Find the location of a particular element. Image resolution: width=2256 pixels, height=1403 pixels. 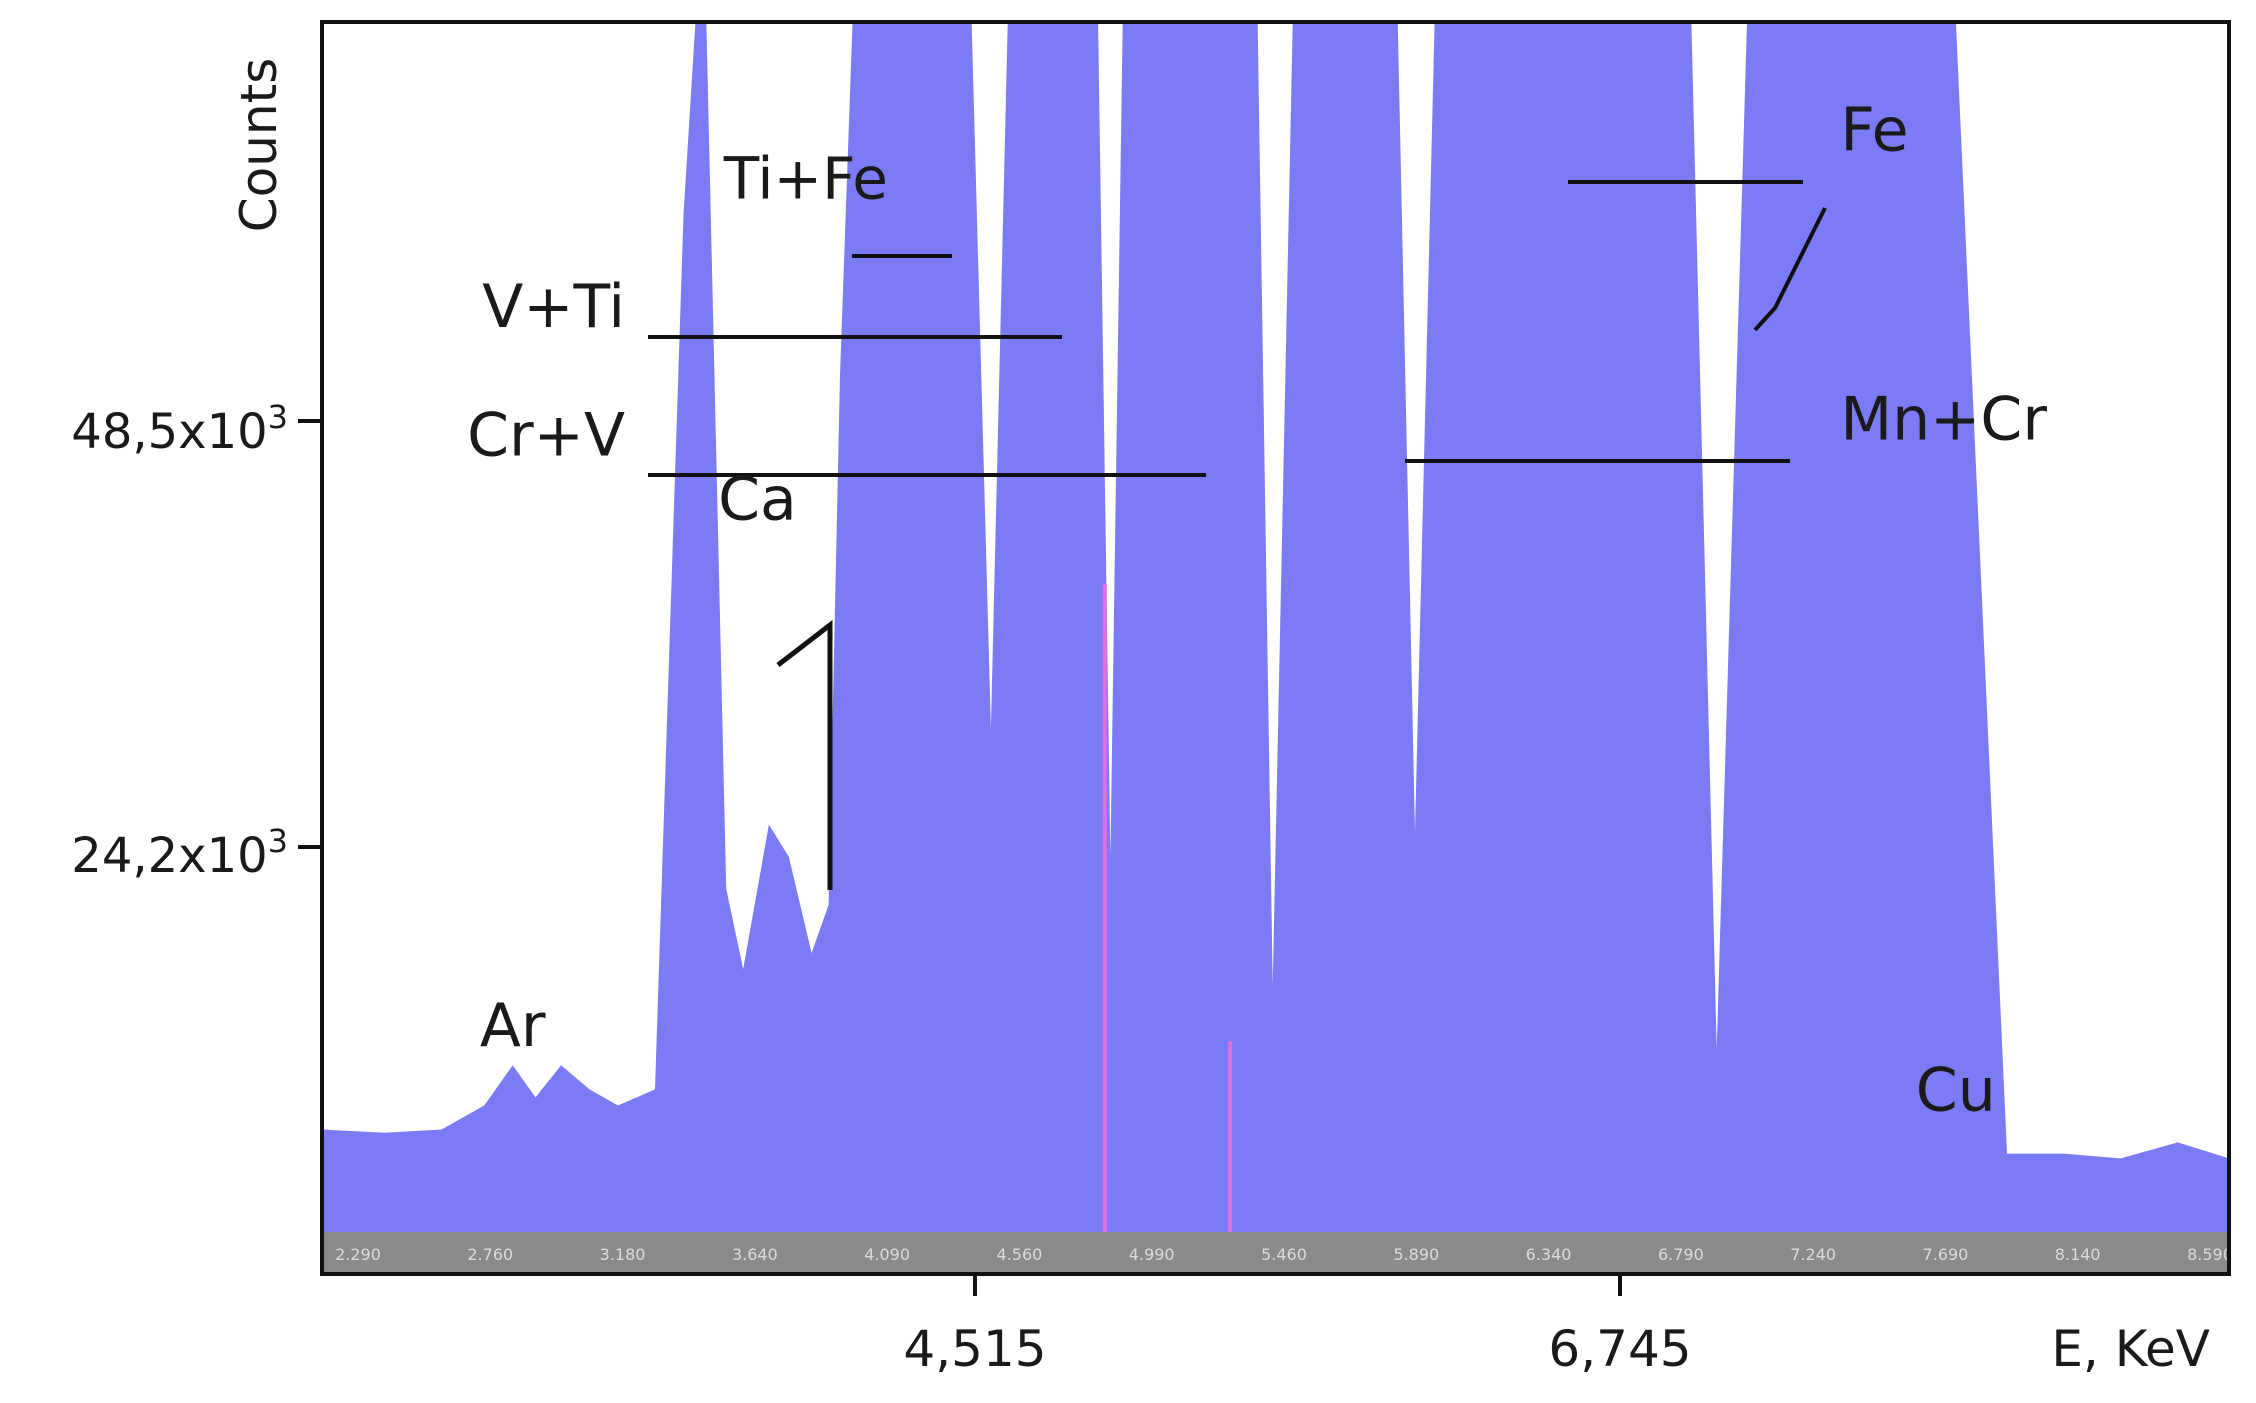

peak-annotation-fe: Fe is located at coordinates (1874, 130).